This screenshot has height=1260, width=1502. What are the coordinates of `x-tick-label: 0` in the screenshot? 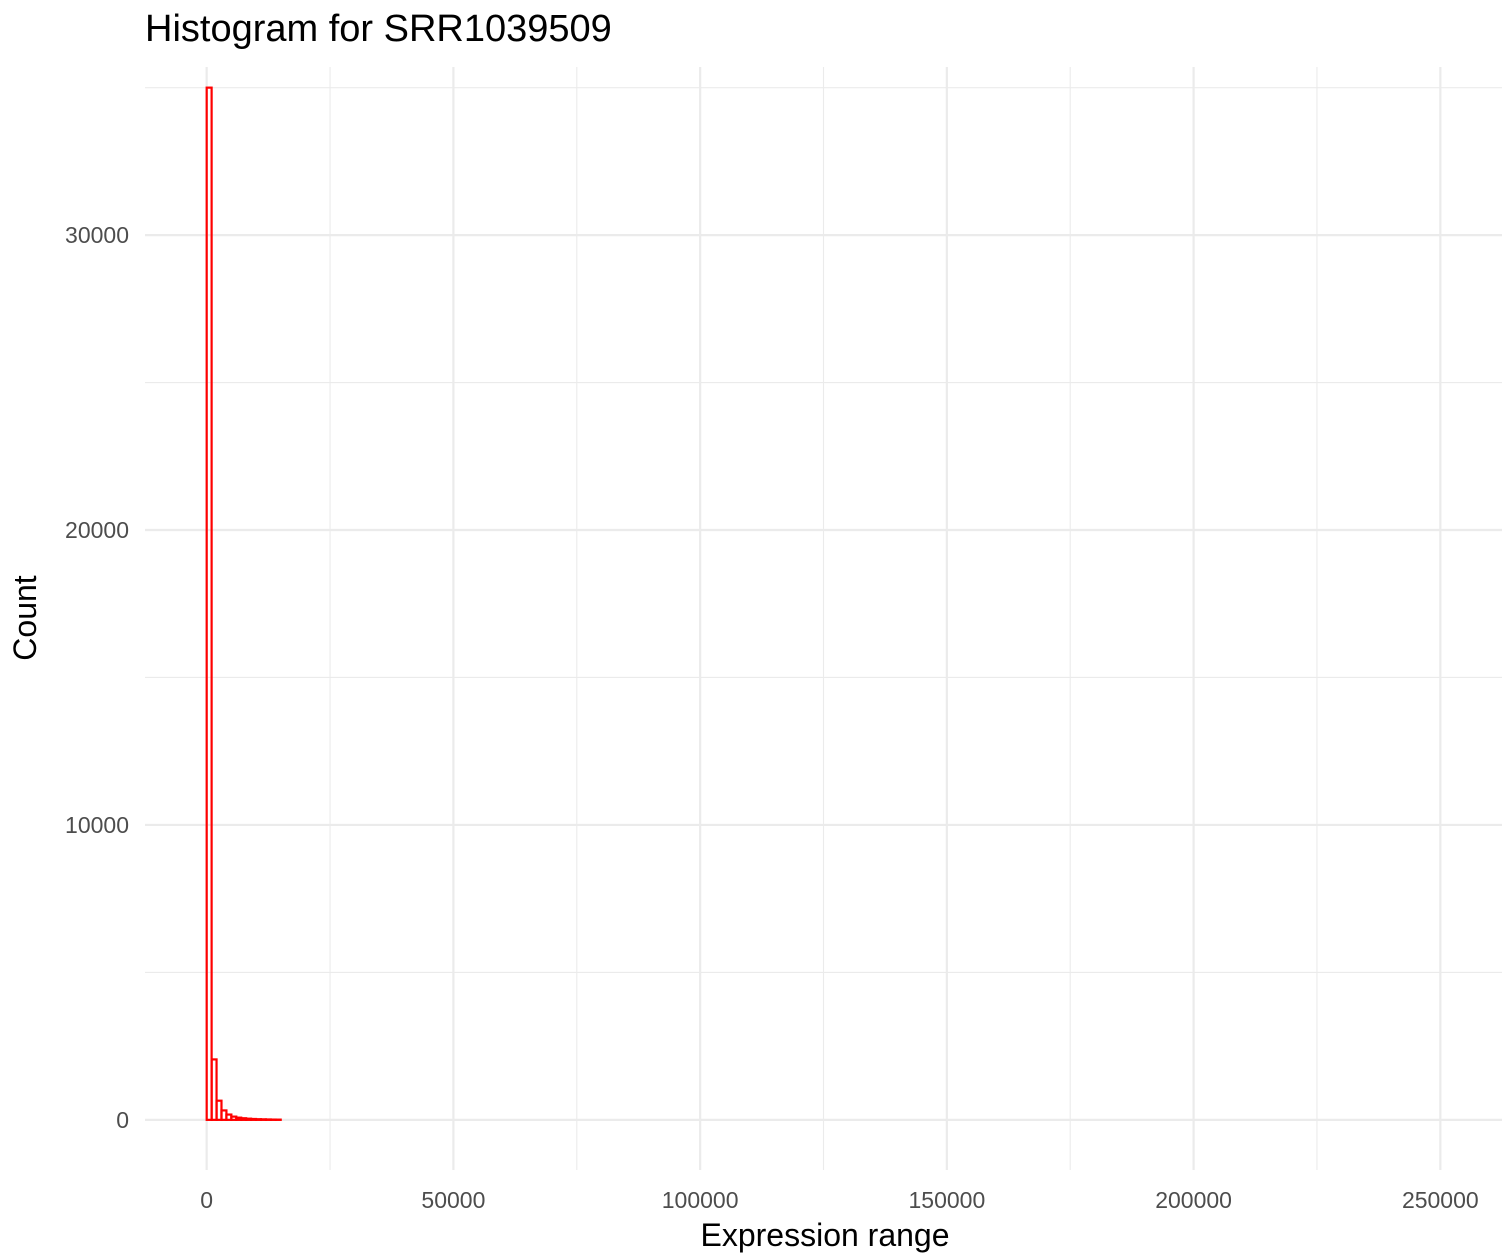 It's located at (206, 1200).